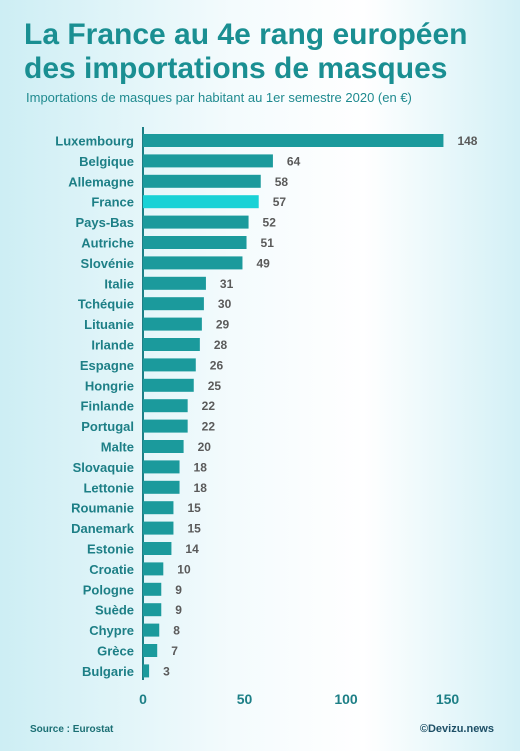 The image size is (520, 751). I want to click on value-label: 10, so click(184, 569).